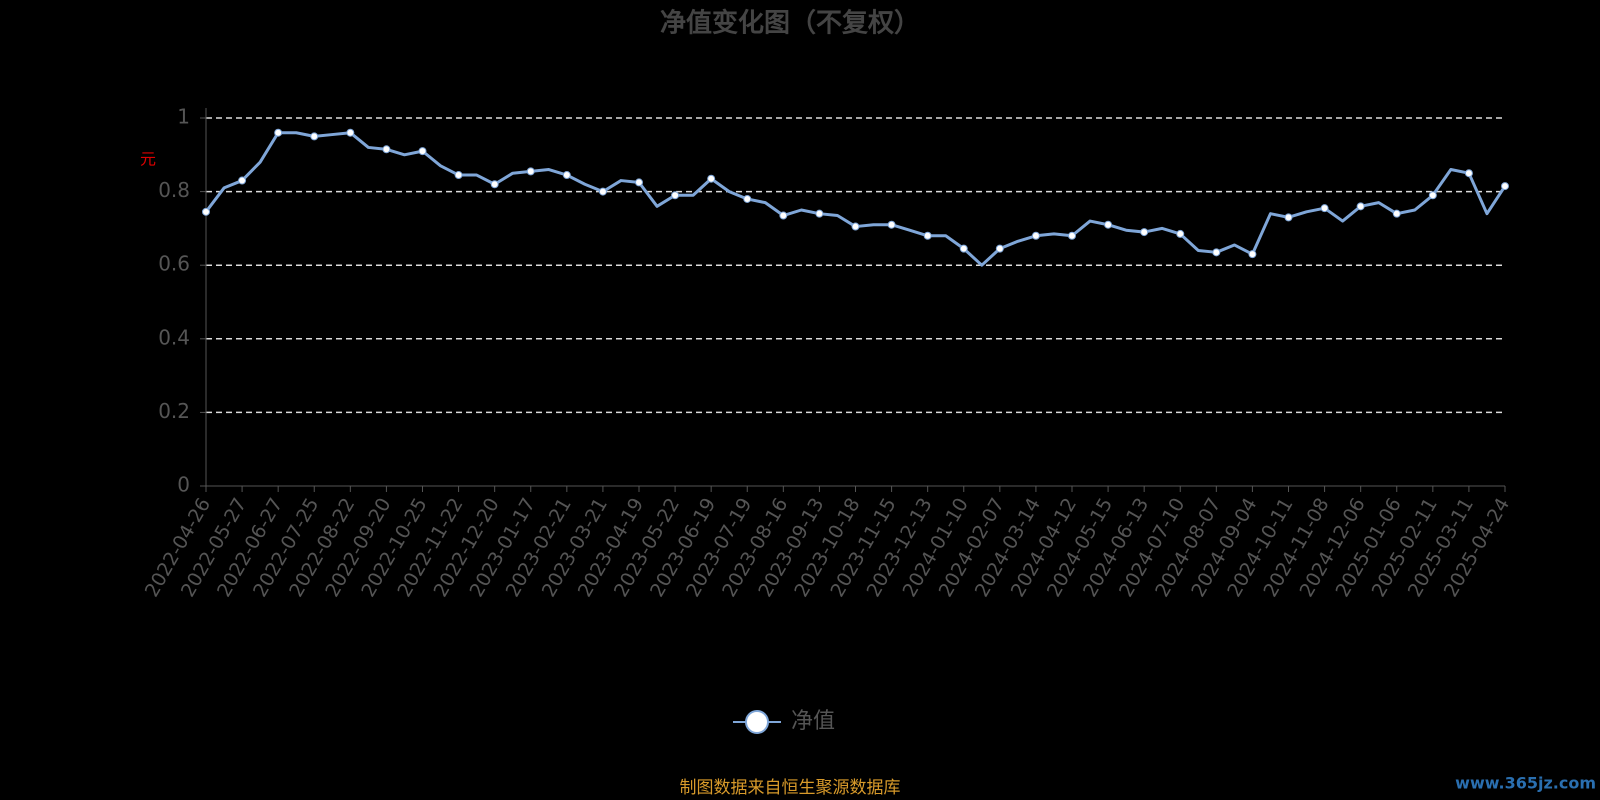  Describe the element at coordinates (174, 411) in the screenshot. I see `y-tick-label: 0.2` at that location.